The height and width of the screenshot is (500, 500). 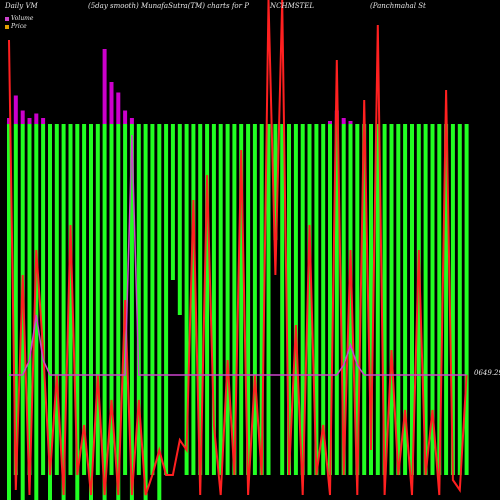 I want to click on daily-label: Daily, so click(x=14, y=6).